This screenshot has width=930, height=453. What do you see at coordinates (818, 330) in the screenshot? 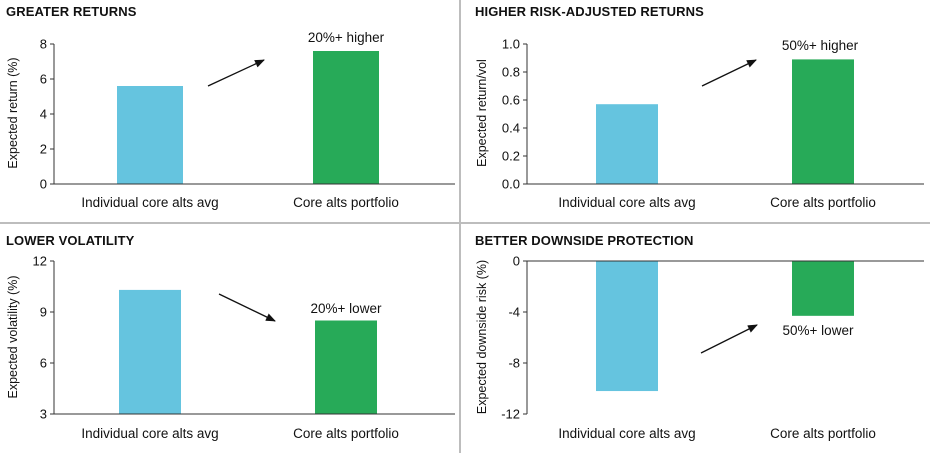
I see `annotation-label-3: 50%+ lower` at bounding box center [818, 330].